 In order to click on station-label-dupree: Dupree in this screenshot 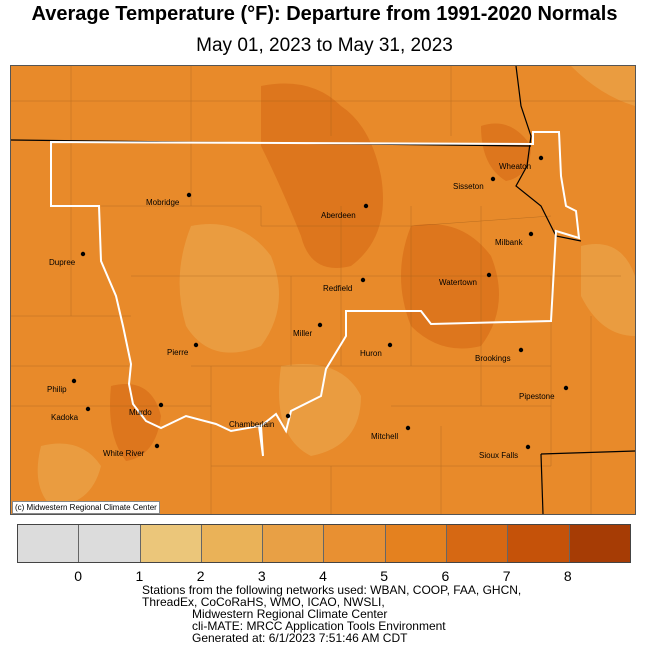, I will do `click(62, 262)`.